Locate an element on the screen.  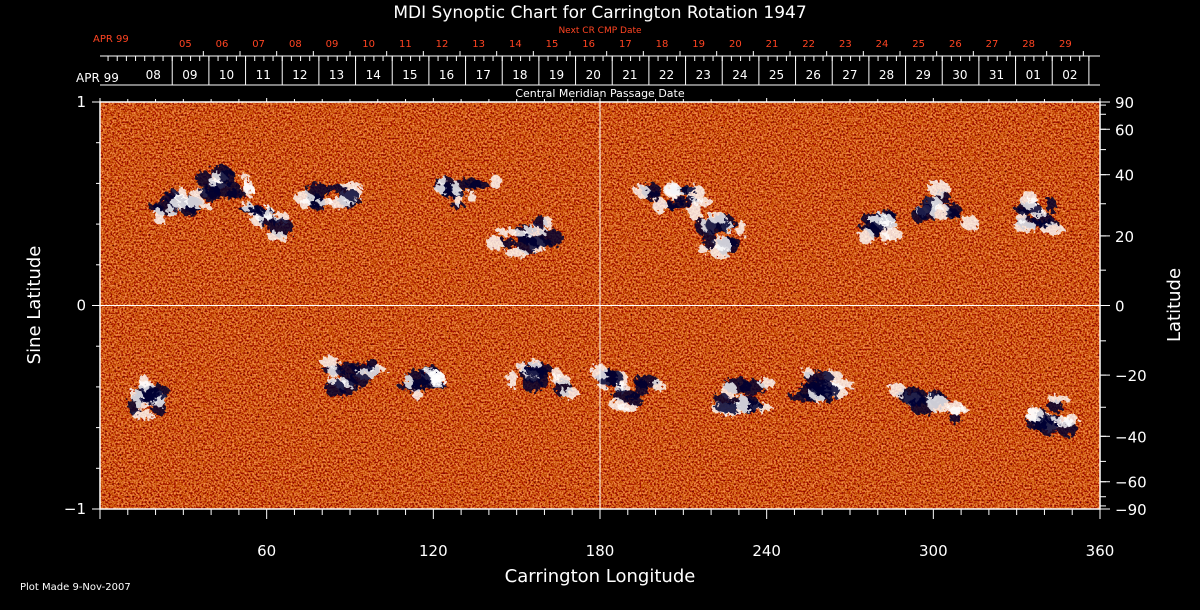
y-left-tick-label: 1 is located at coordinates (81, 102).